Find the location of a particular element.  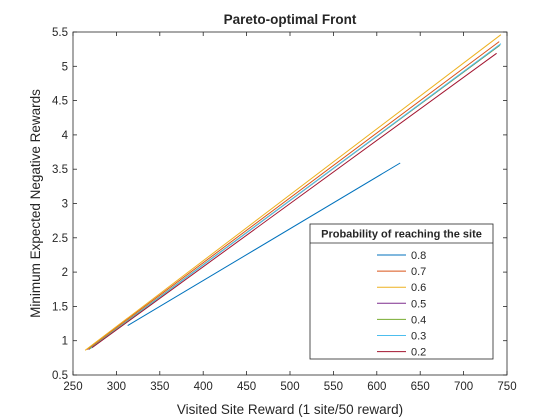

x-tick-label: 350 is located at coordinates (159, 387).